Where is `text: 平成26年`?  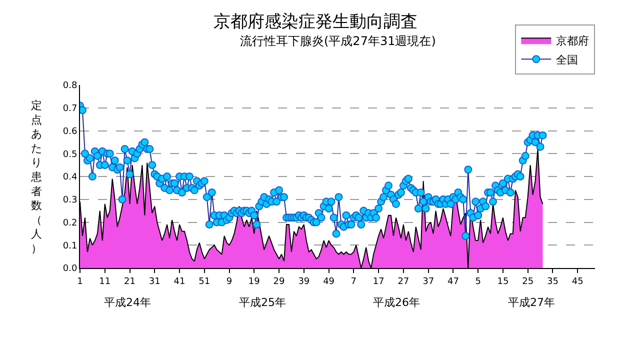 text: 平成26年 is located at coordinates (396, 302).